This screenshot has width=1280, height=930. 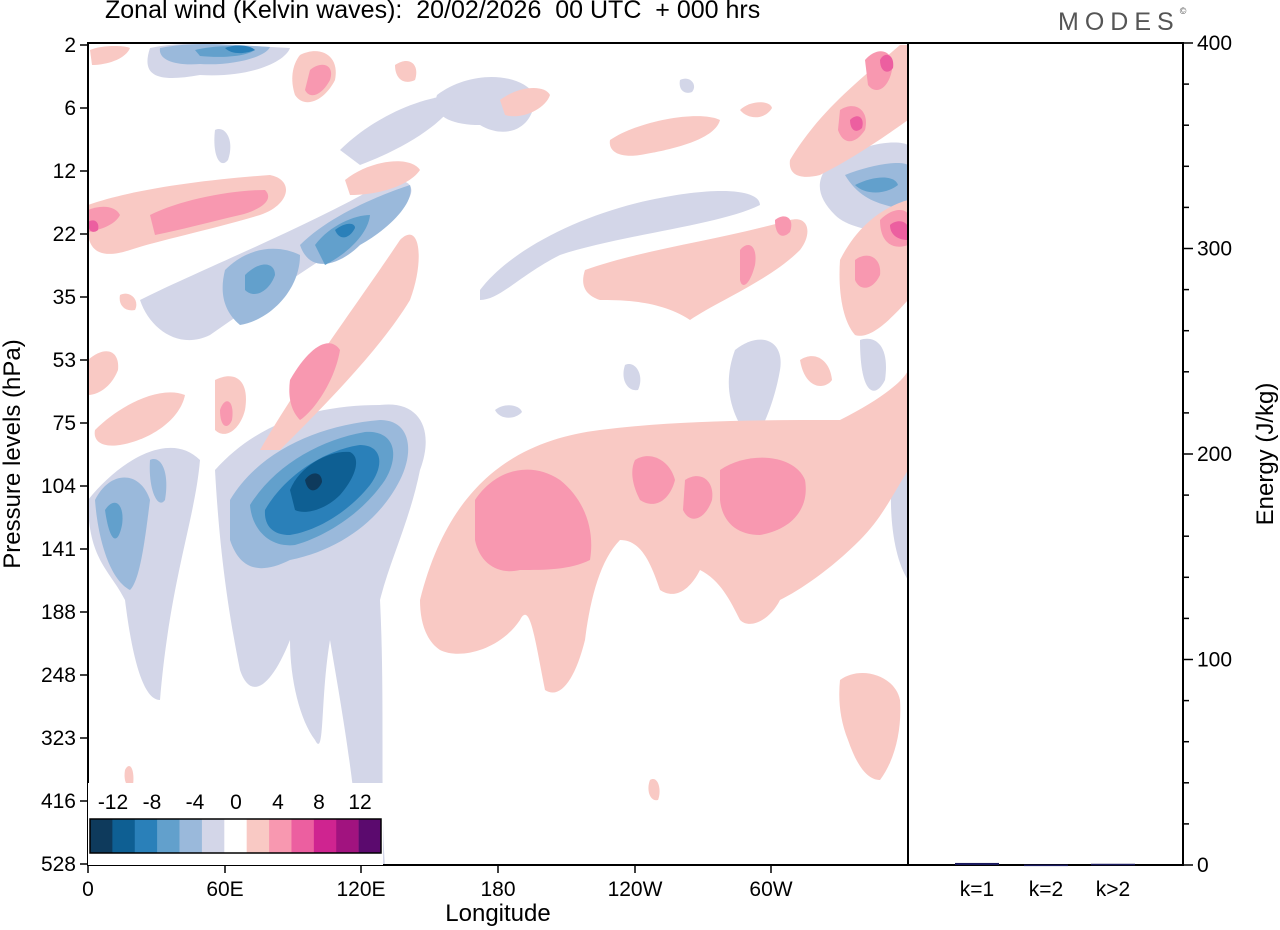 What do you see at coordinates (1113, 889) in the screenshot?
I see `energy-category-label: k>2` at bounding box center [1113, 889].